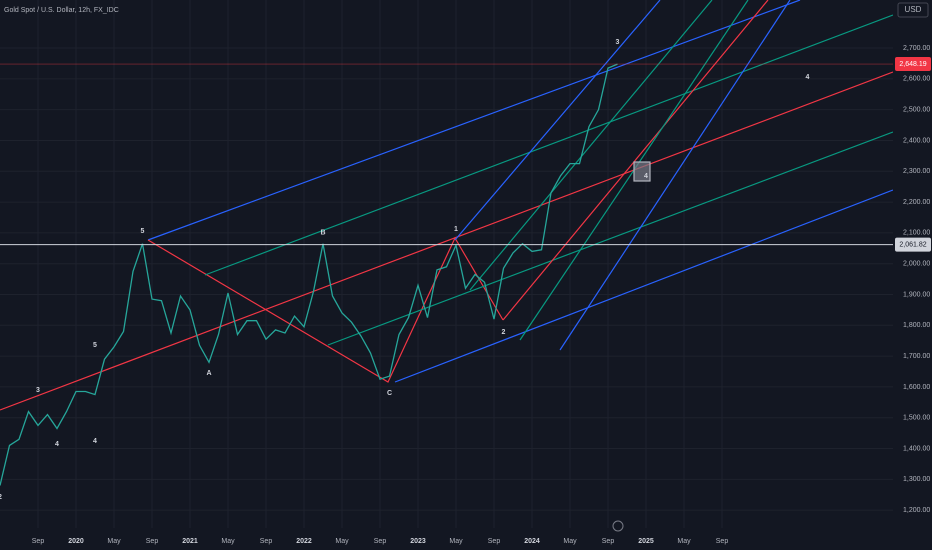  I want to click on y-tick-label: 1,700.00, so click(916, 356).